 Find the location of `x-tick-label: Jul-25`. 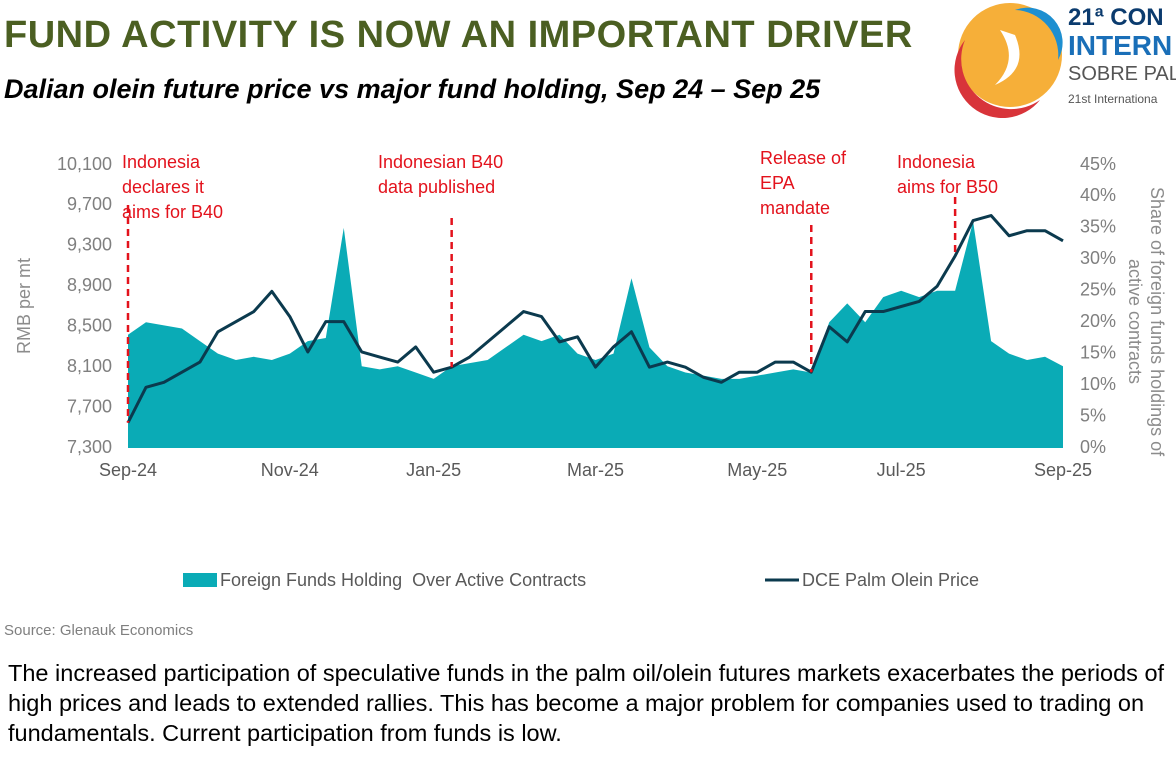

x-tick-label: Jul-25 is located at coordinates (901, 470).